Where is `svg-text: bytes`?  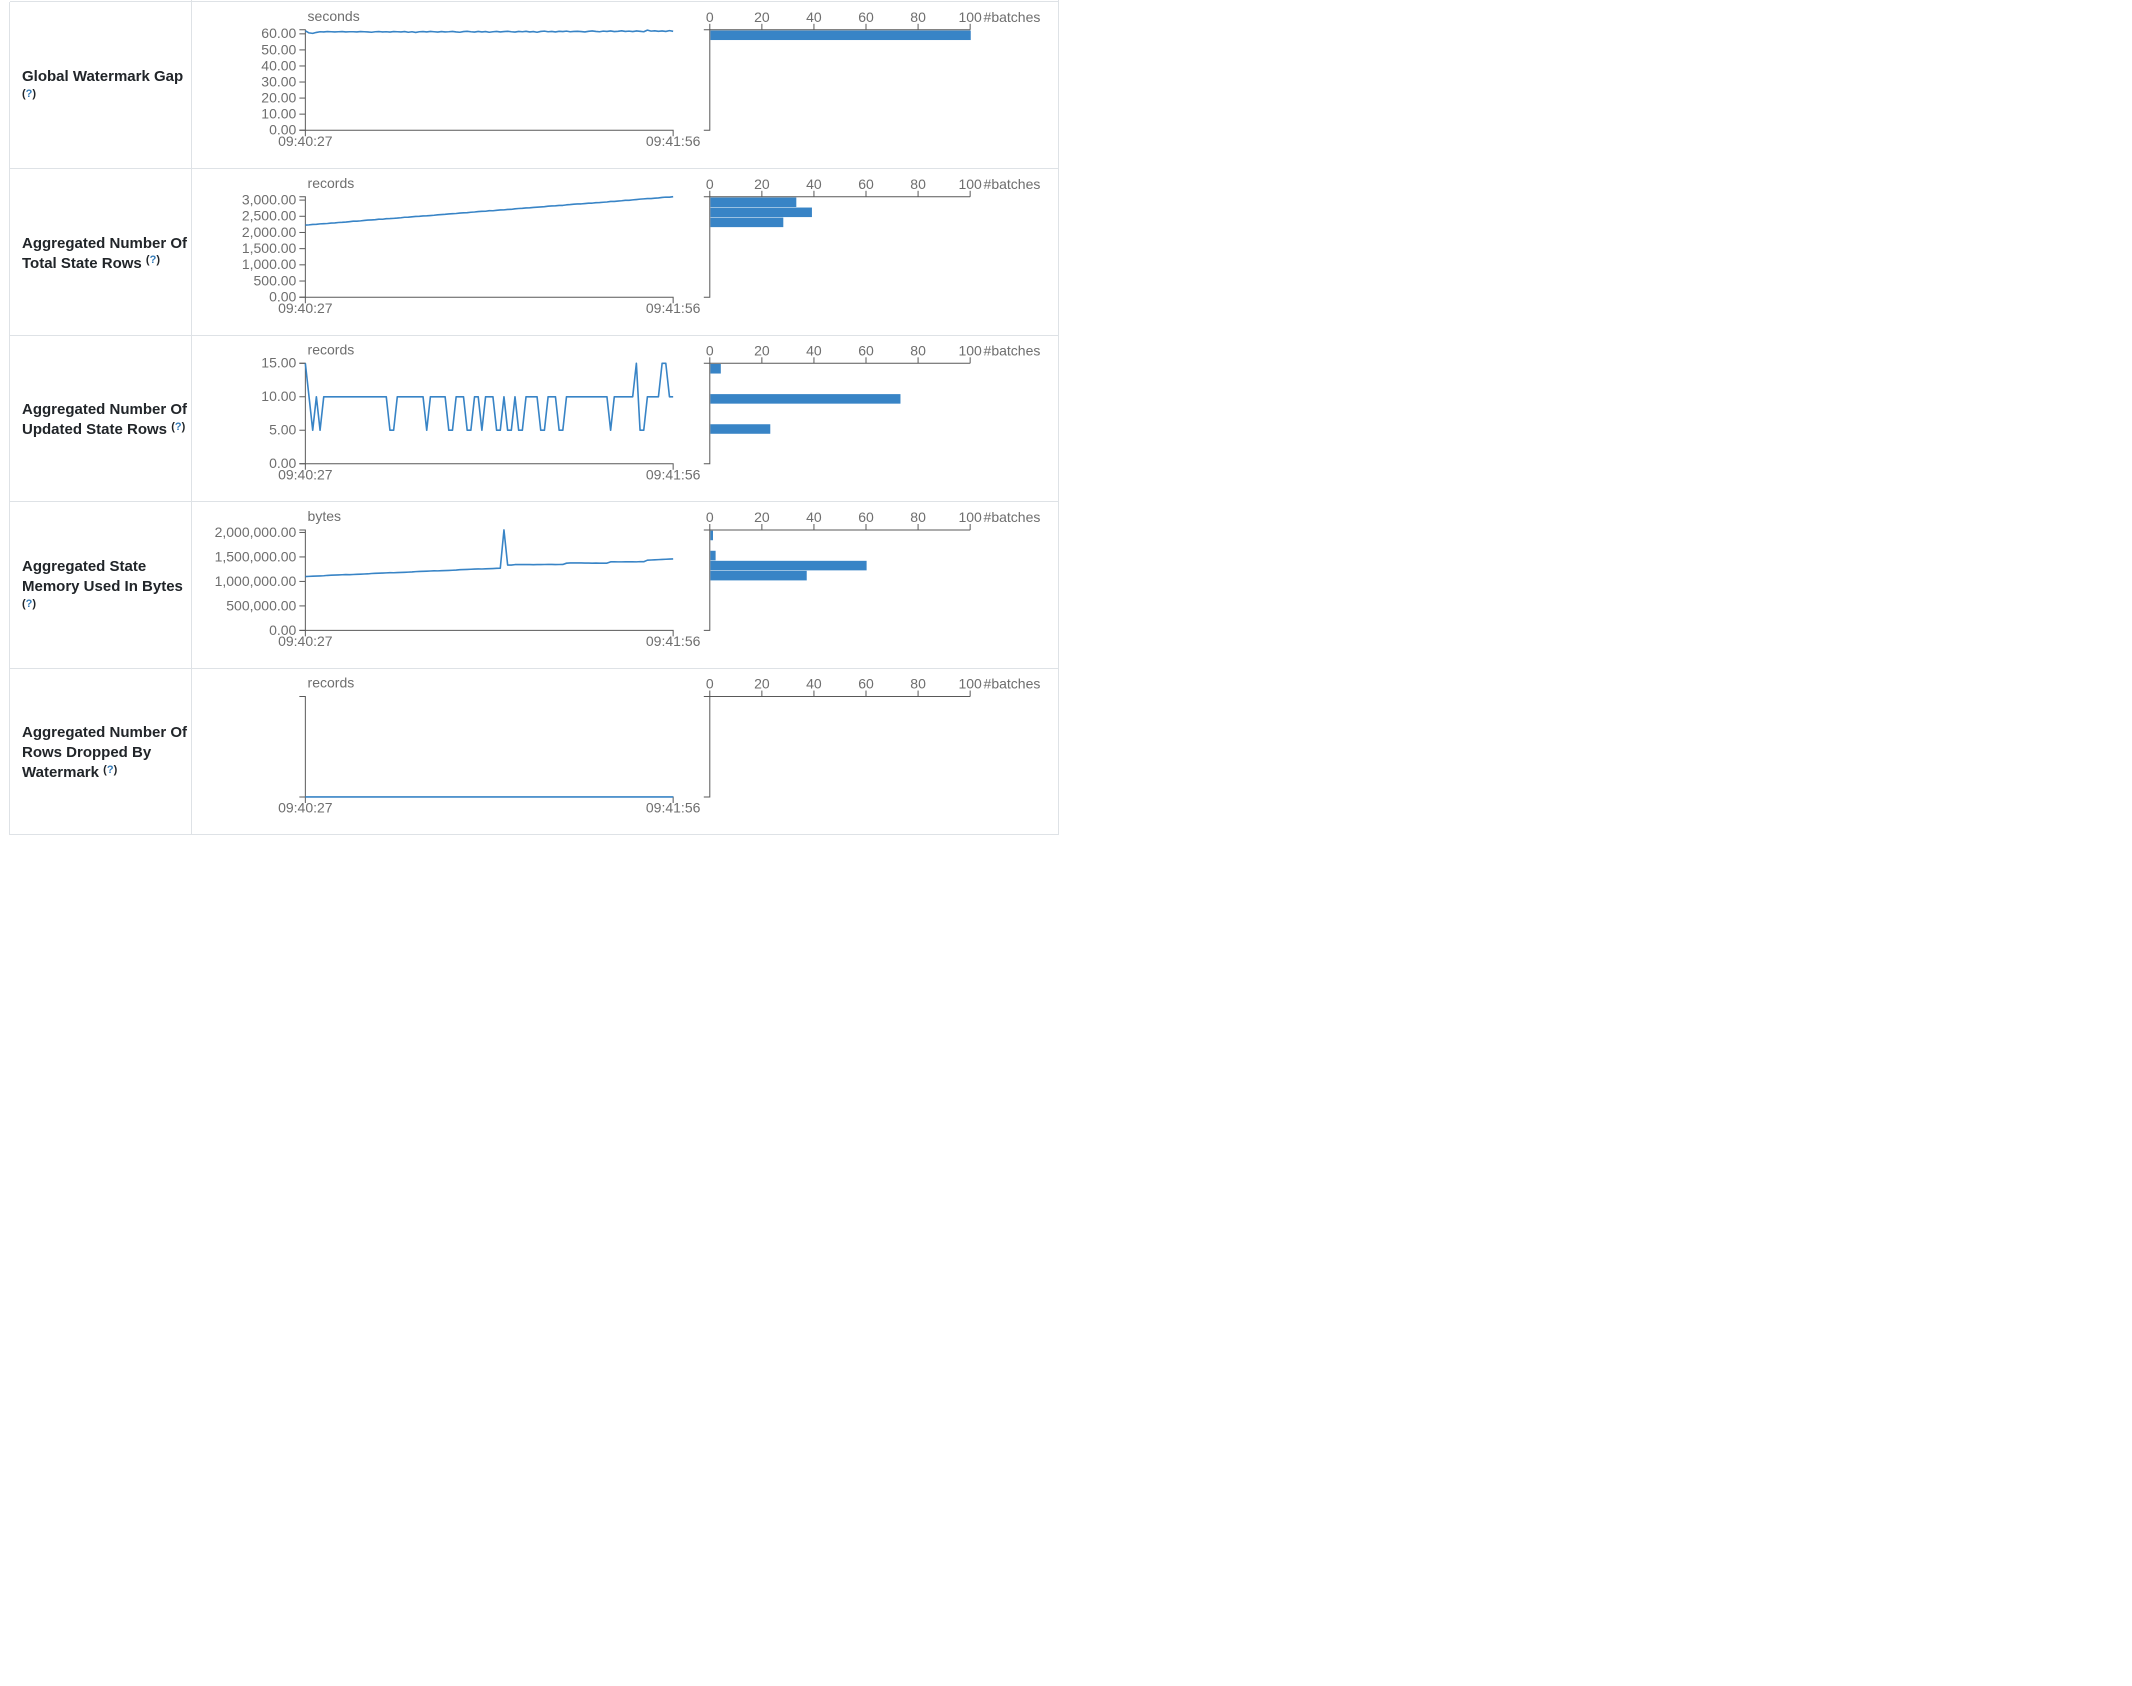
svg-text: bytes is located at coordinates (324, 516).